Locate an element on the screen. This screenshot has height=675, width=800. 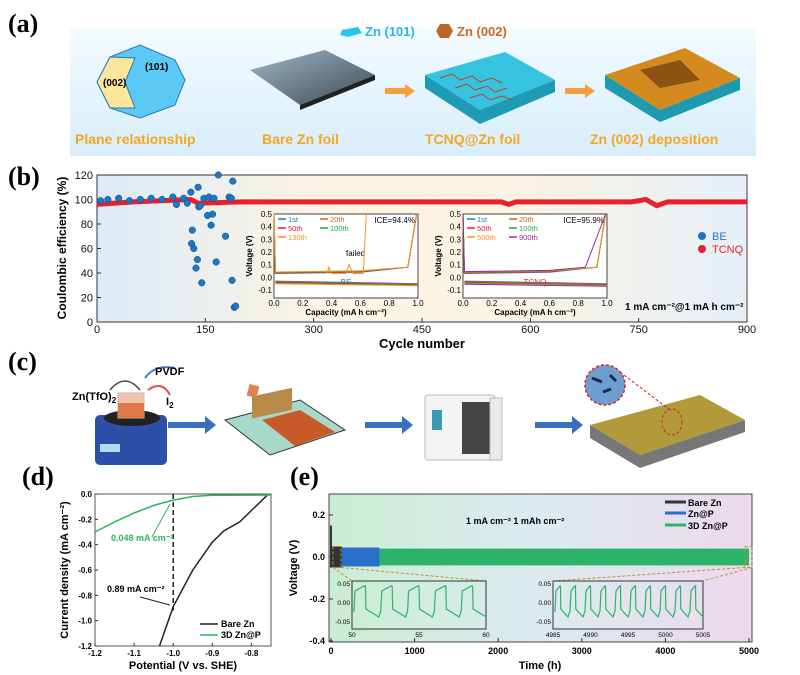
panel-label: (e) is located at coordinates (304, 476).